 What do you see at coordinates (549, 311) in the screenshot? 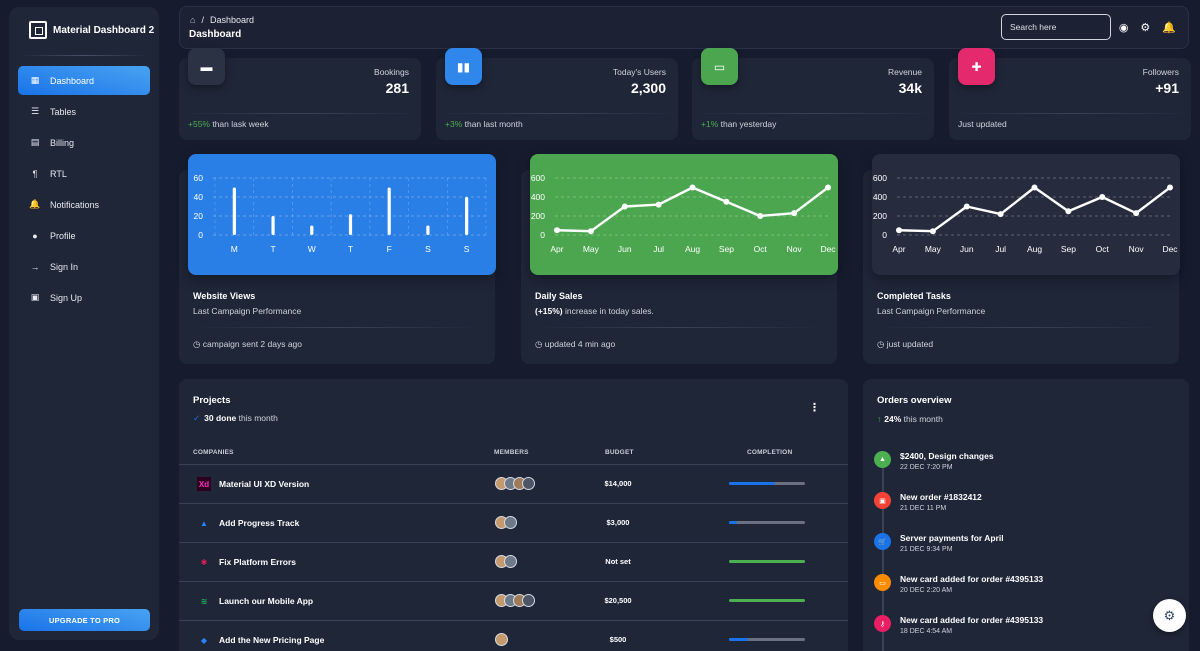
I see `chart-subtitle-bold: (+15%)` at bounding box center [549, 311].